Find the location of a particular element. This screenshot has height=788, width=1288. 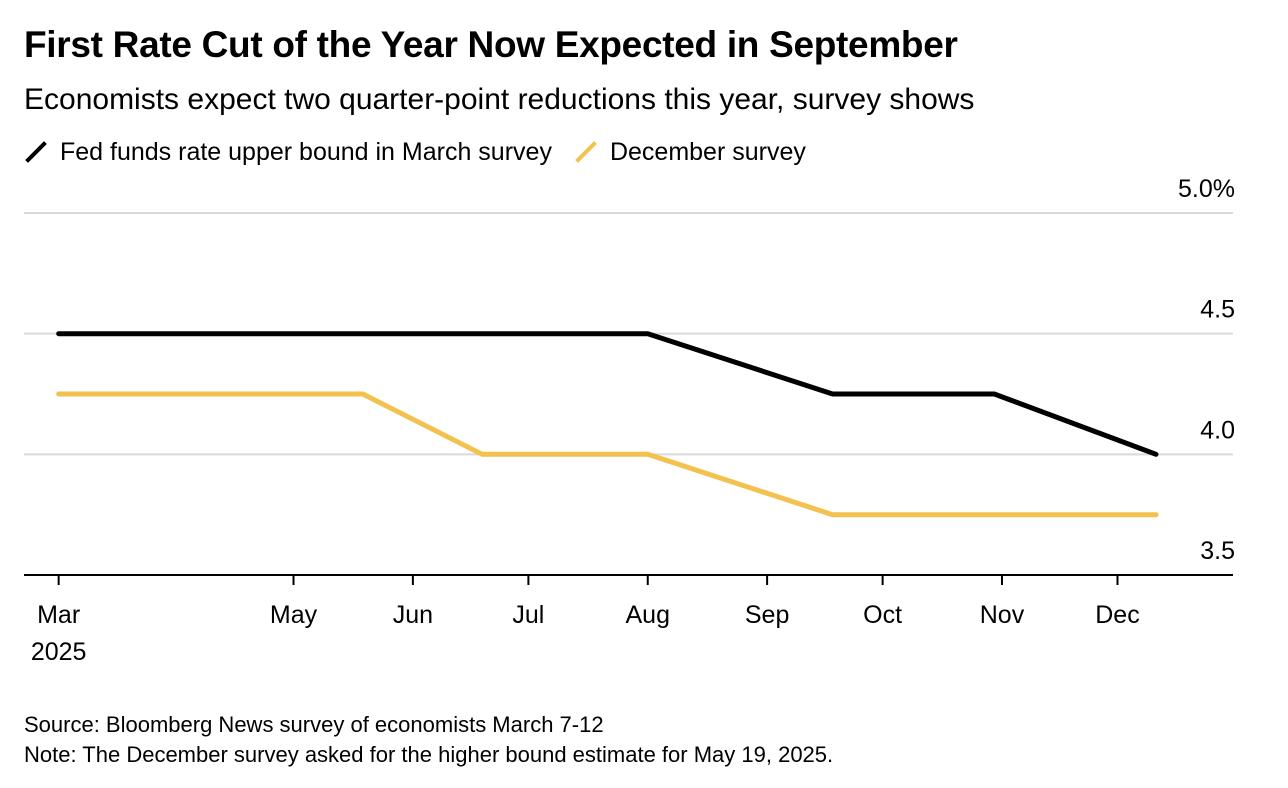

x-year-label: 2025 is located at coordinates (59, 652).